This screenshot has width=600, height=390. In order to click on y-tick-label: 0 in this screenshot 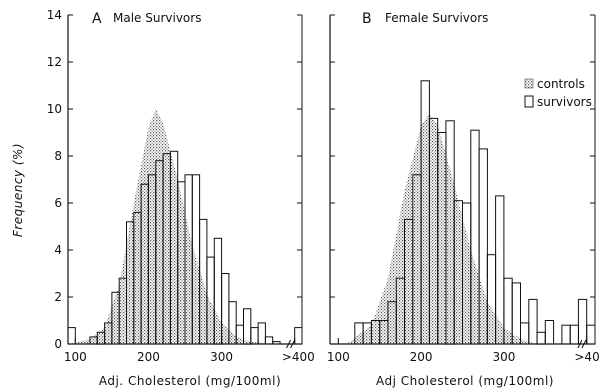, I will do `click(58, 344)`.